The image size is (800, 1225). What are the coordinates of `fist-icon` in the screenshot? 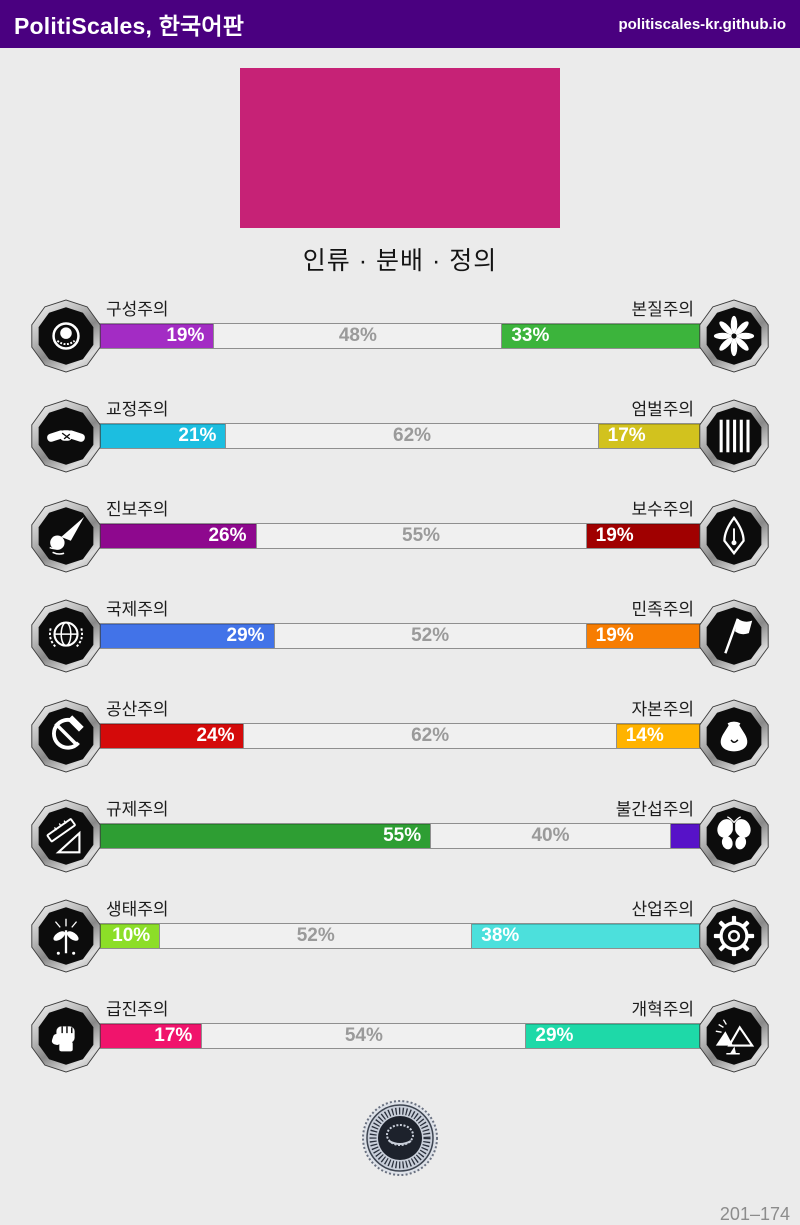 It's located at (66, 1036).